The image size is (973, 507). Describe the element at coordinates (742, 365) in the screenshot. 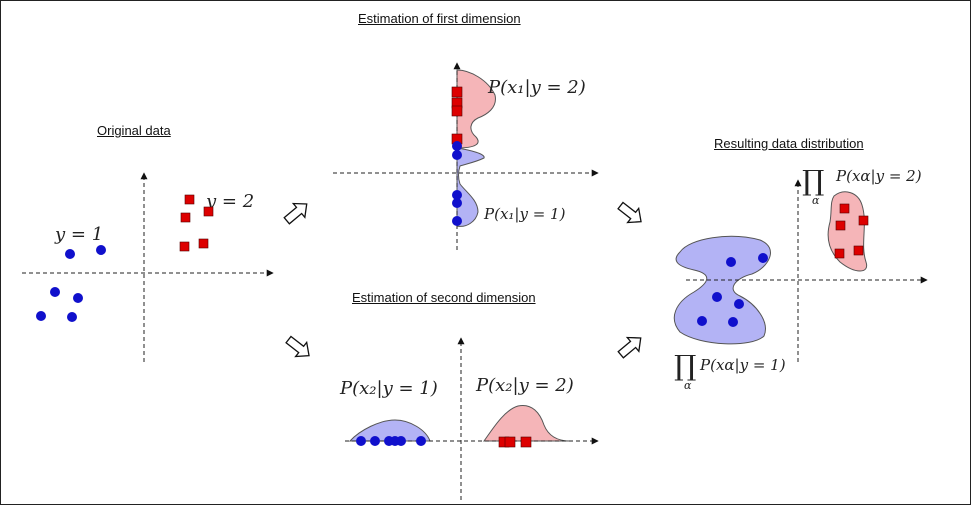

I see `label-p-xa-y1: P(xα|y = 1)` at that location.